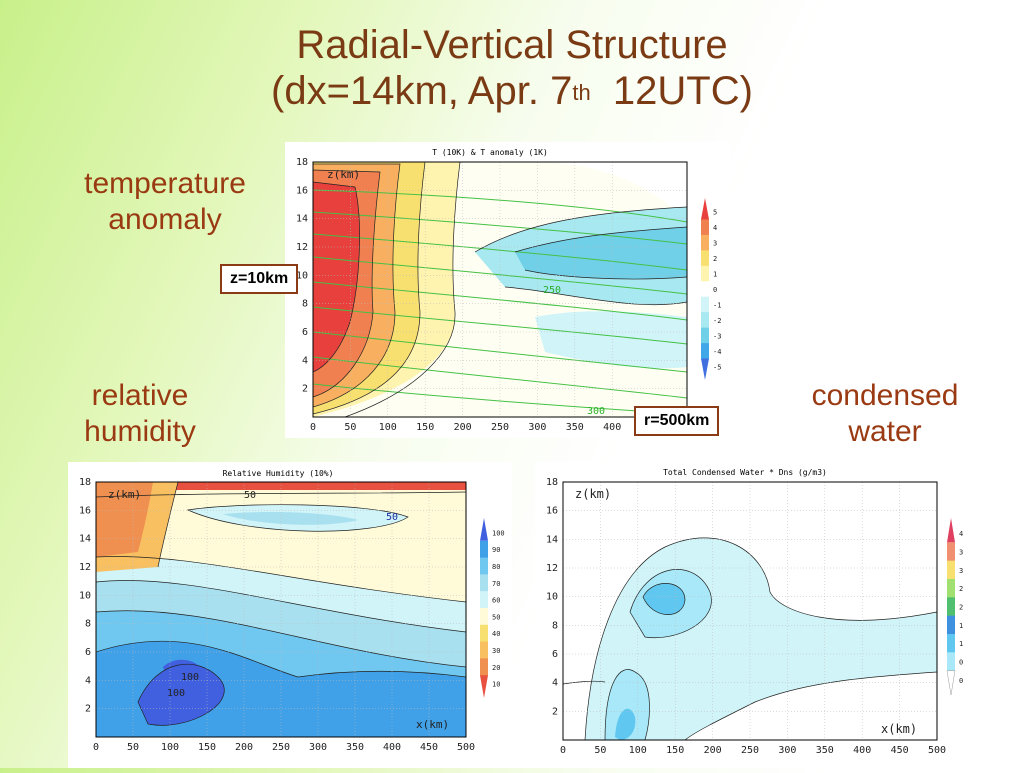 The width and height of the screenshot is (1024, 773). Describe the element at coordinates (302, 162) in the screenshot. I see `y-tick-label: 18` at that location.